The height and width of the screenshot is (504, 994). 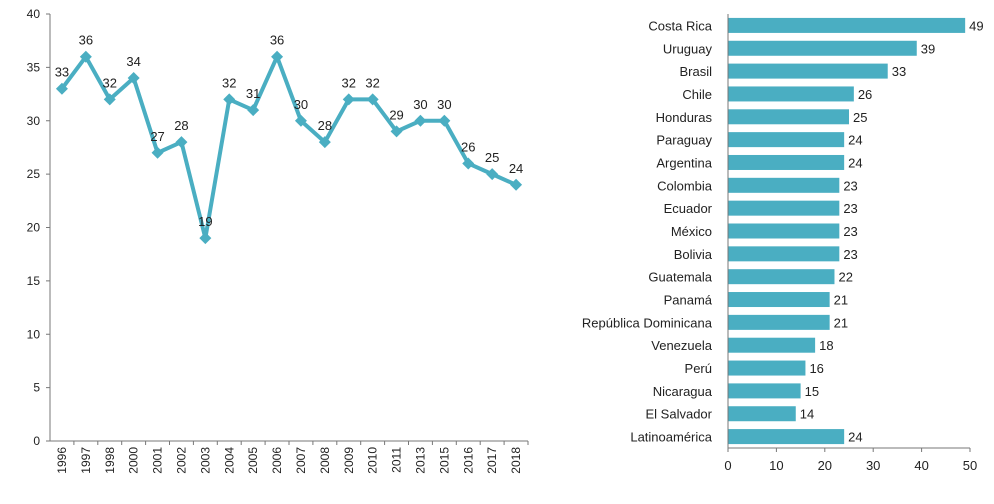 I want to click on x-tick-label: 2000, so click(x=134, y=460).